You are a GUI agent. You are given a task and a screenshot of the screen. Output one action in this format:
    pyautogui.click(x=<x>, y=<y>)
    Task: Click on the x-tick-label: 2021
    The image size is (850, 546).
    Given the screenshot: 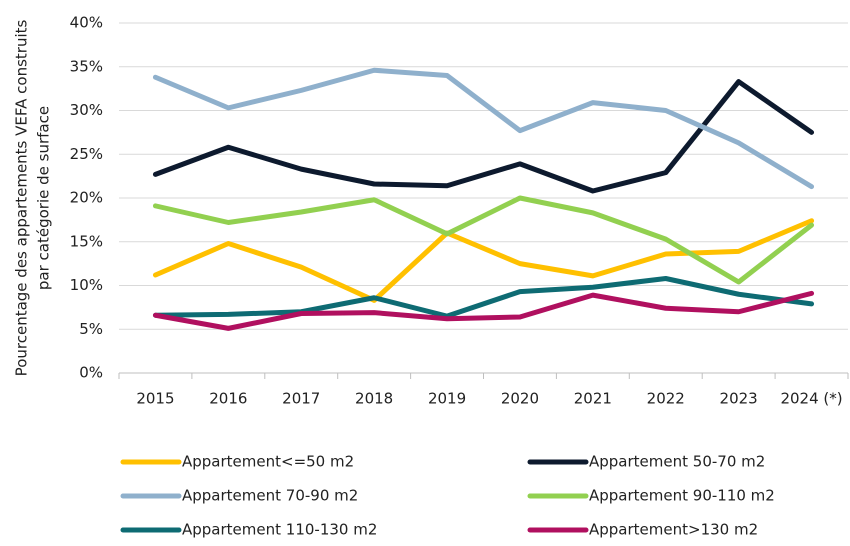 What is the action you would take?
    pyautogui.click(x=593, y=399)
    